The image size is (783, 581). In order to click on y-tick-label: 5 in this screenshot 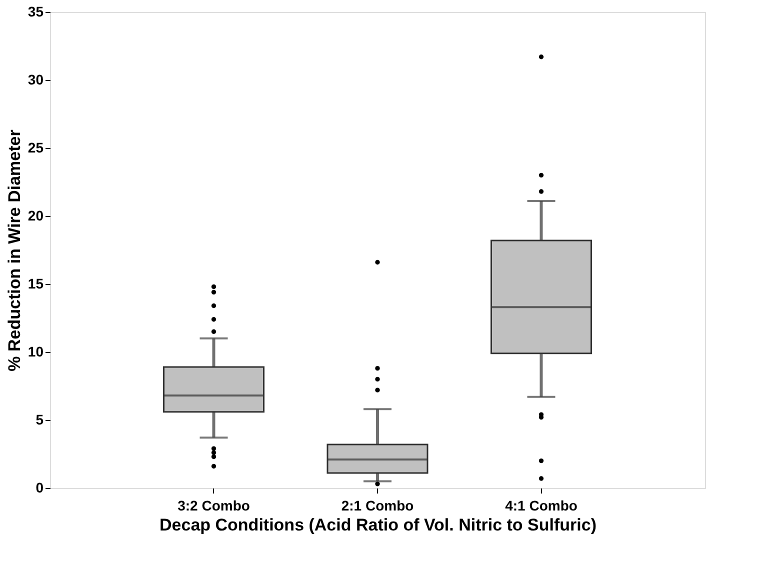, I will do `click(40, 420)`.